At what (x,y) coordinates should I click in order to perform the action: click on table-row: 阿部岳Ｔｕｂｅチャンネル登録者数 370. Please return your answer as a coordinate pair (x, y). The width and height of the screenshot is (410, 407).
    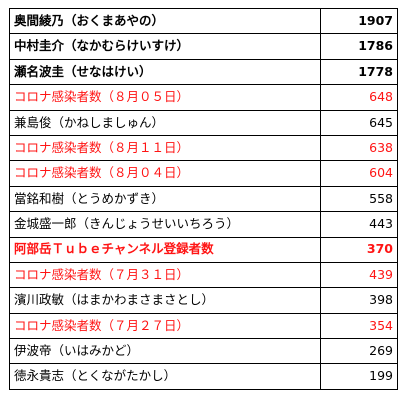
    Looking at the image, I should click on (203, 249).